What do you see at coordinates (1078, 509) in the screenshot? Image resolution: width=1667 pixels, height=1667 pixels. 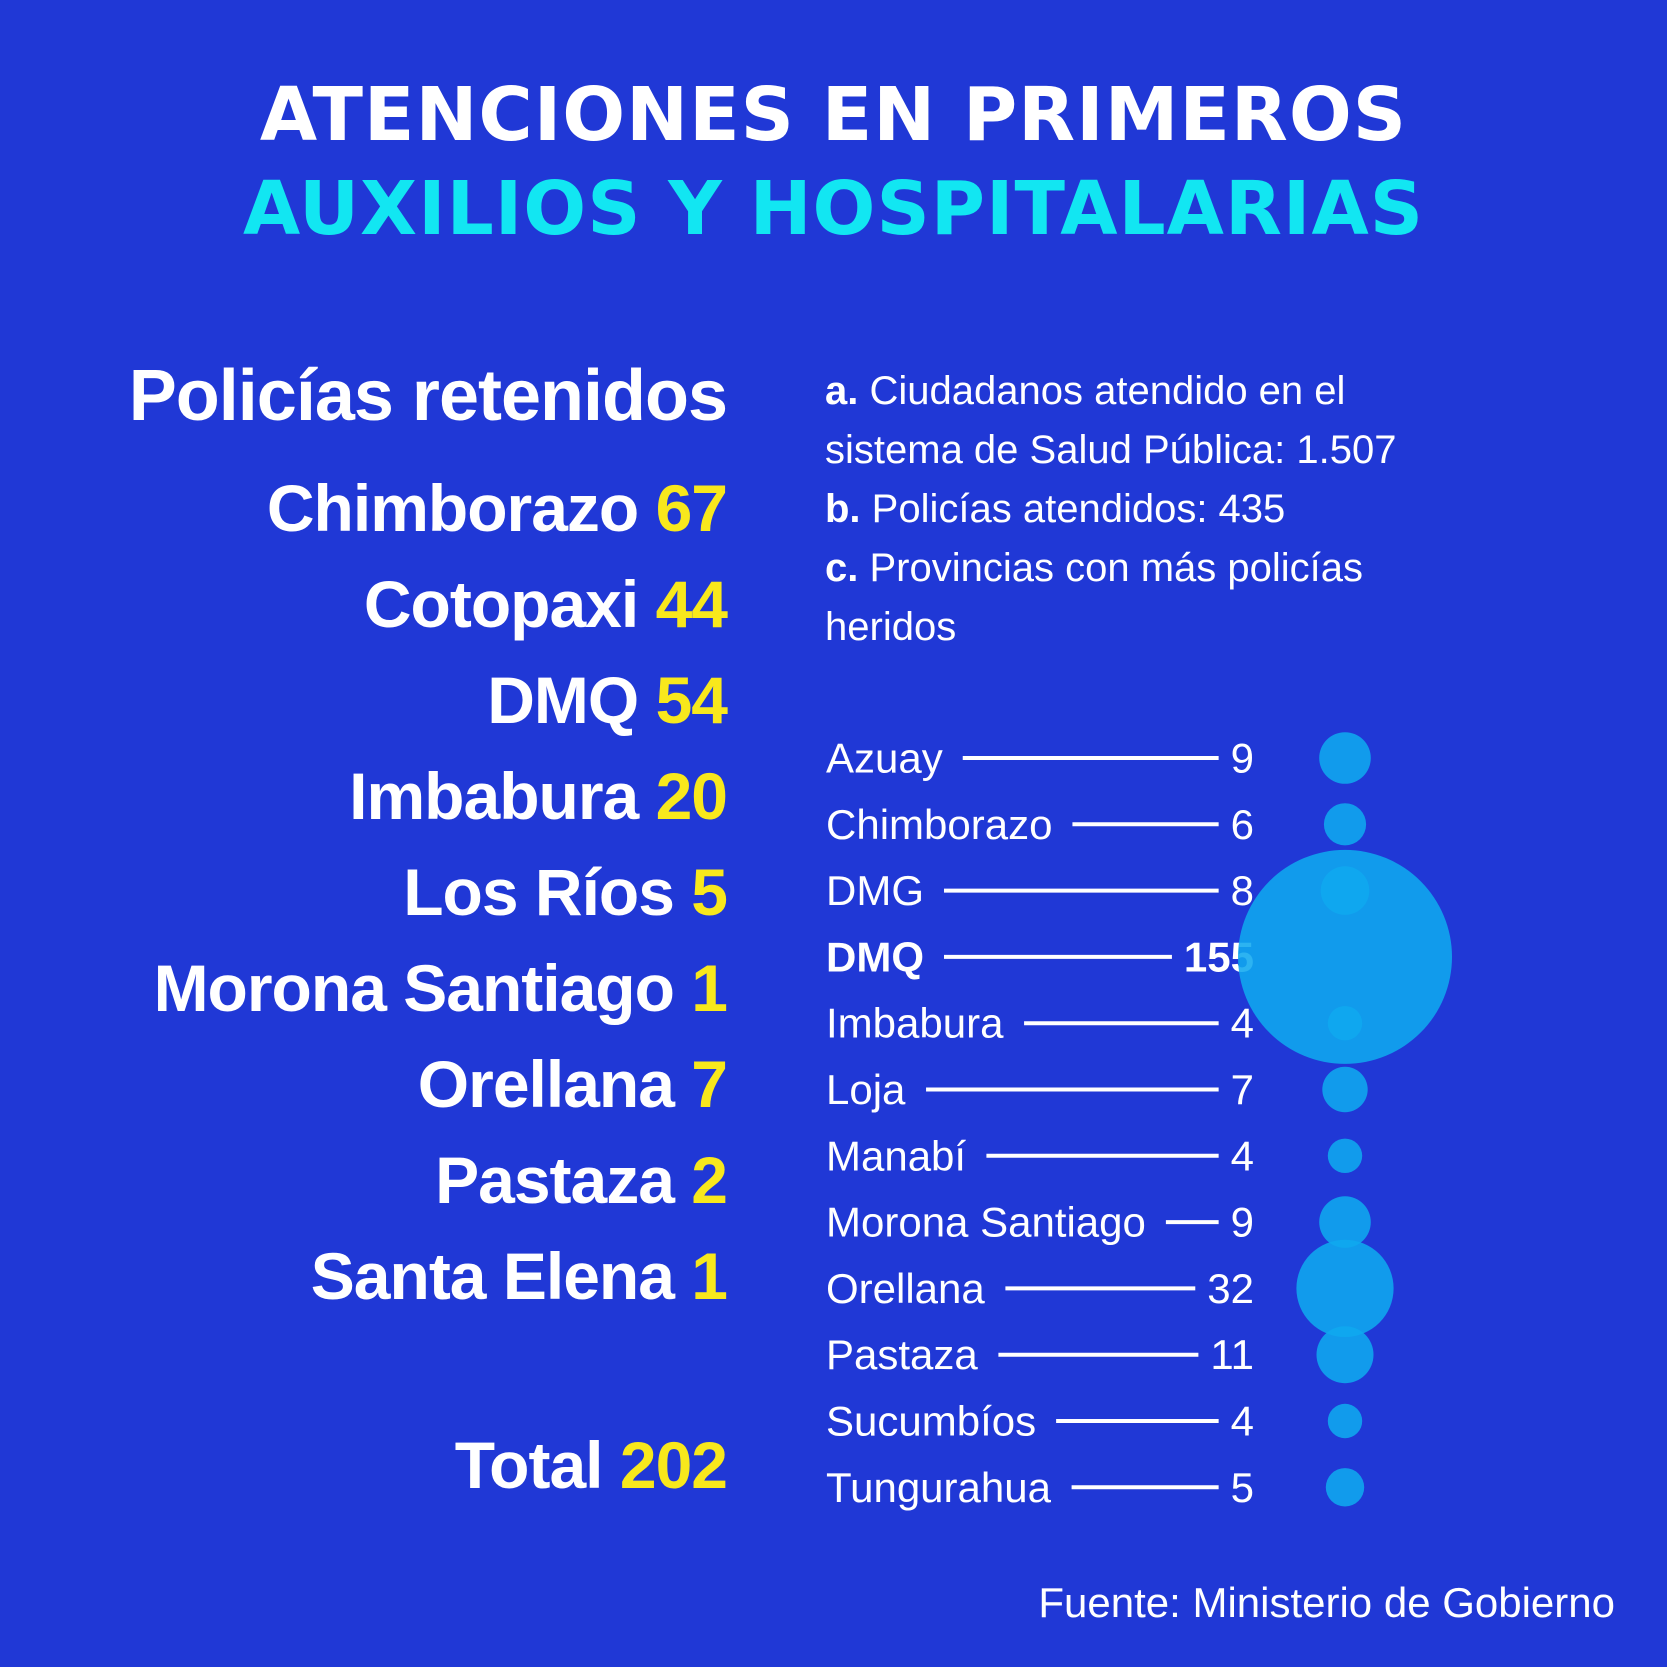 I see `note-text: Policías atendidos: 435` at bounding box center [1078, 509].